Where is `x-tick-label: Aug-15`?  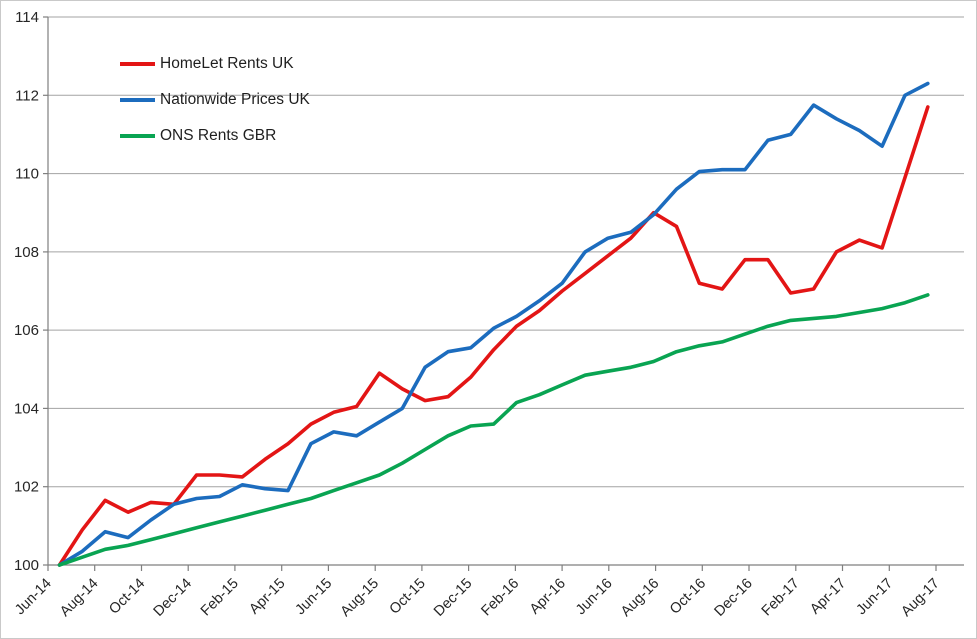
x-tick-label: Aug-15 is located at coordinates (360, 598).